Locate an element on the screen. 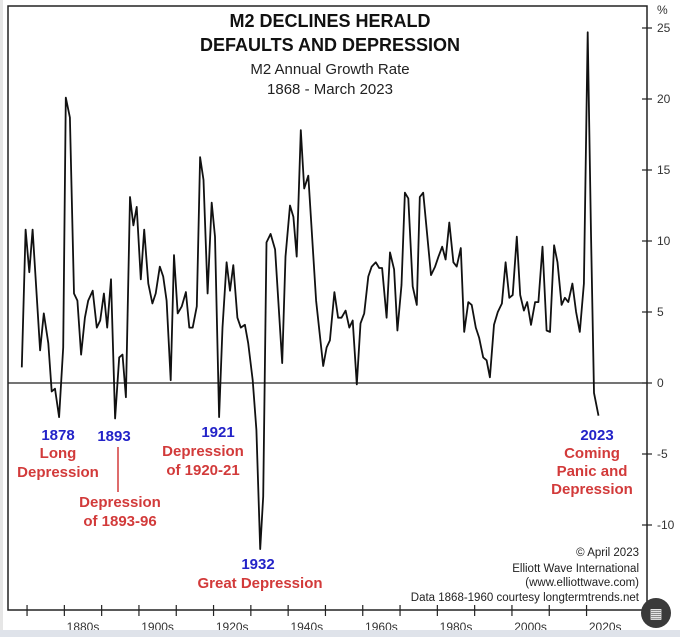 This screenshot has width=680, height=637. annotation-text-2023-2: Panic and is located at coordinates (592, 471).